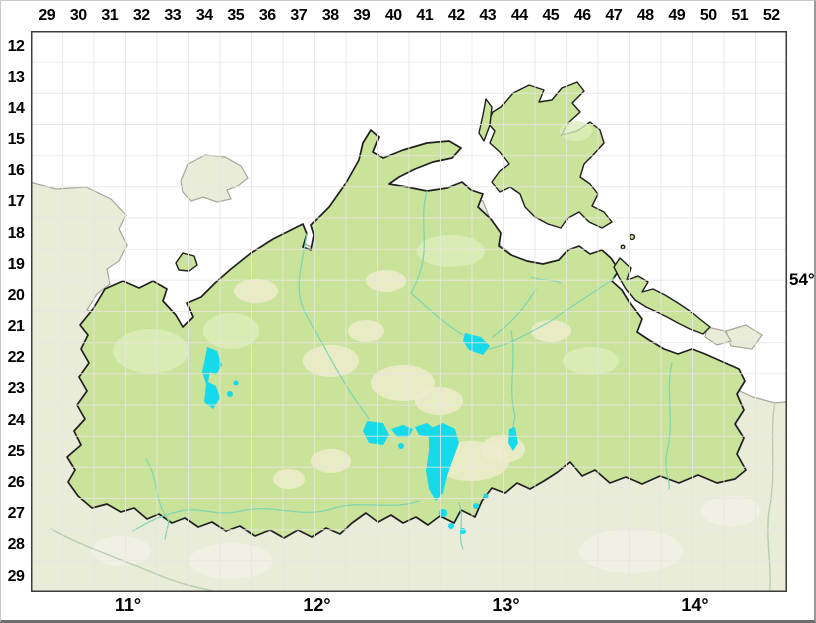 The width and height of the screenshot is (816, 623). Describe the element at coordinates (16, 420) in the screenshot. I see `row-label: 24` at that location.